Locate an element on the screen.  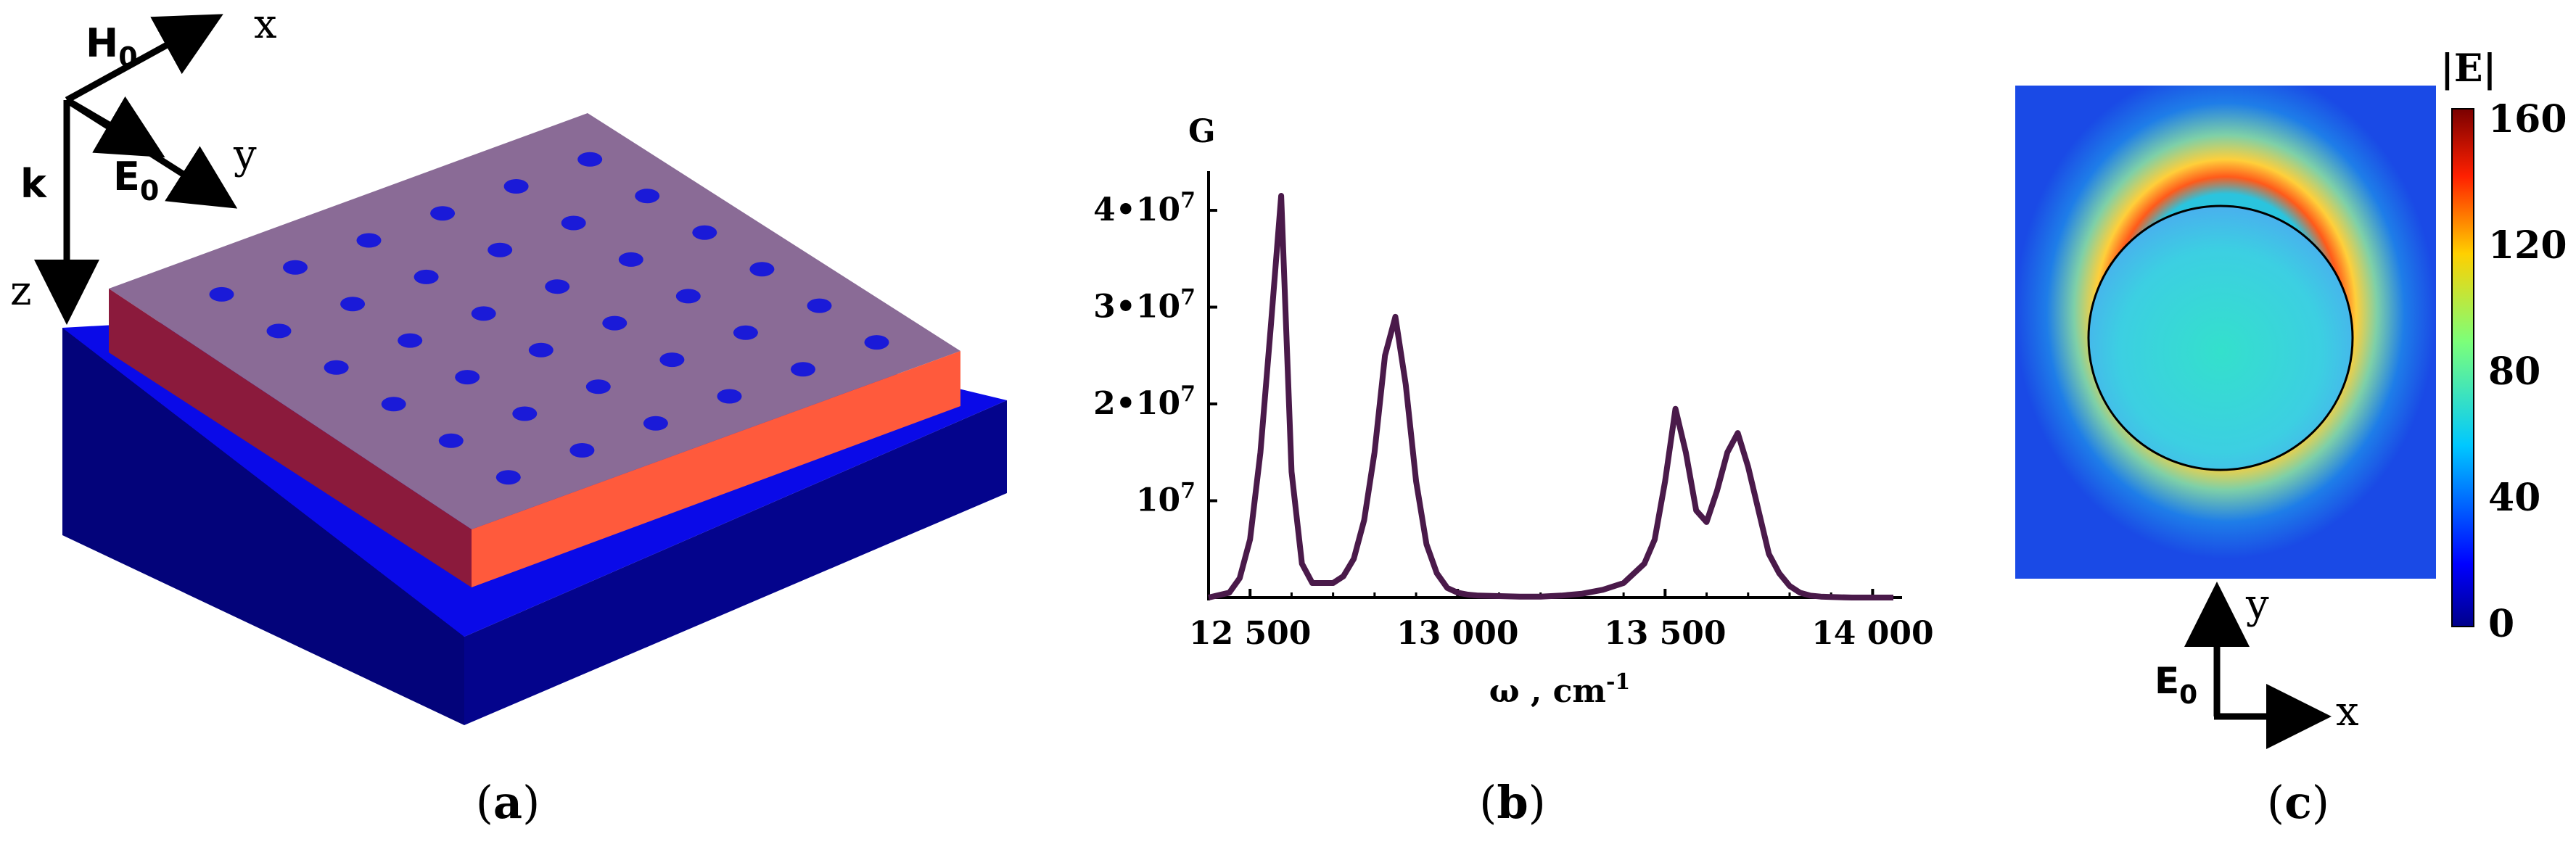
y-tick-label: 4•107 is located at coordinates (1144, 208).